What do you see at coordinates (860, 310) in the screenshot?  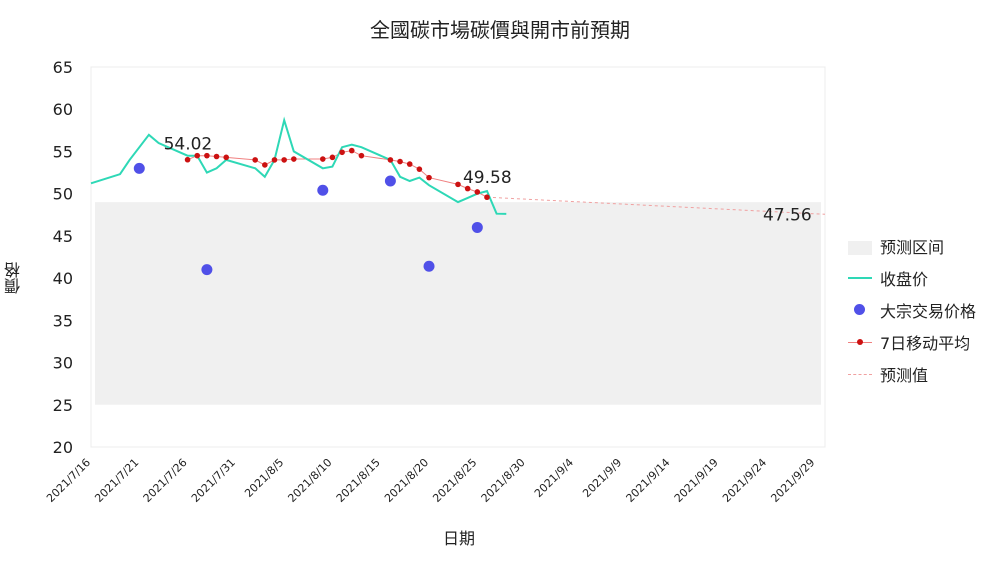 I see `dot-swatch` at bounding box center [860, 310].